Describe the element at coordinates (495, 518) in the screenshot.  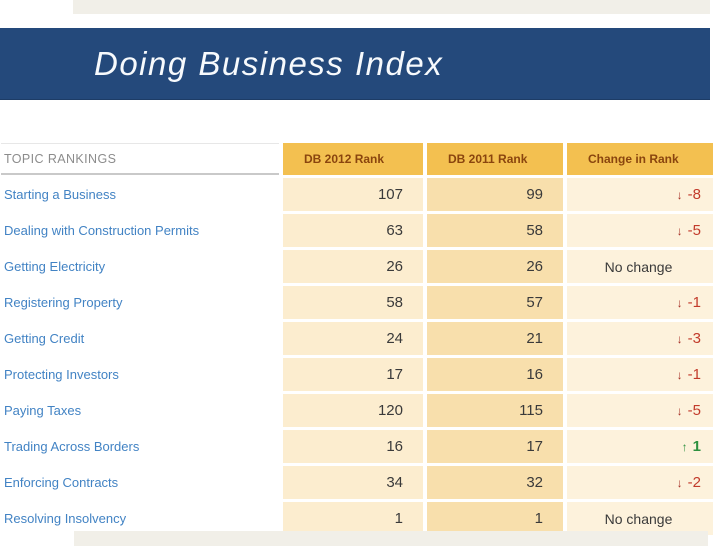
I see `db-2011-rank-cell: 1` at that location.